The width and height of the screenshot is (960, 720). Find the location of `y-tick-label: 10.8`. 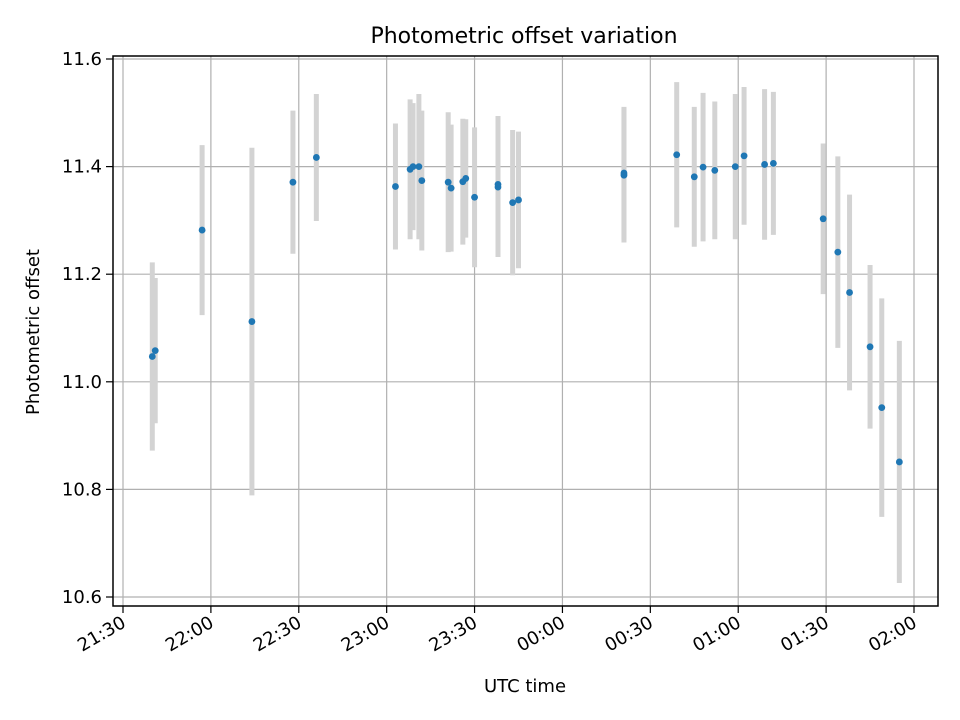

y-tick-label: 10.8 is located at coordinates (82, 489).